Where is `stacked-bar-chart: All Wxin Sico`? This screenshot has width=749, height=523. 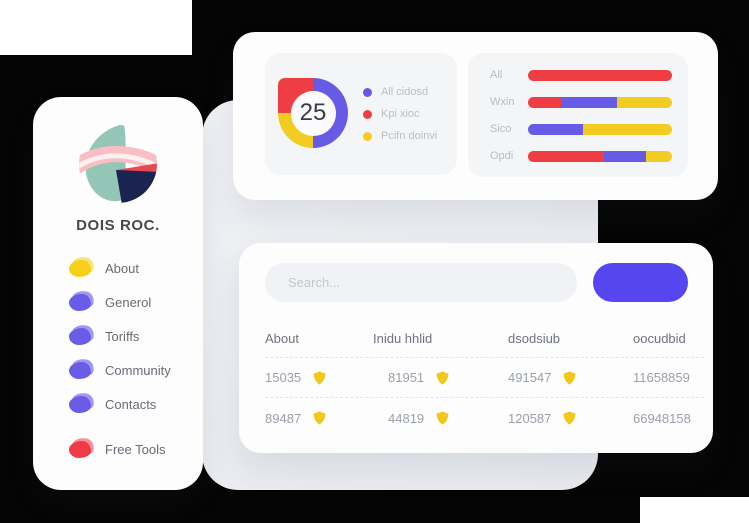 stacked-bar-chart: All Wxin Sico is located at coordinates (578, 108).